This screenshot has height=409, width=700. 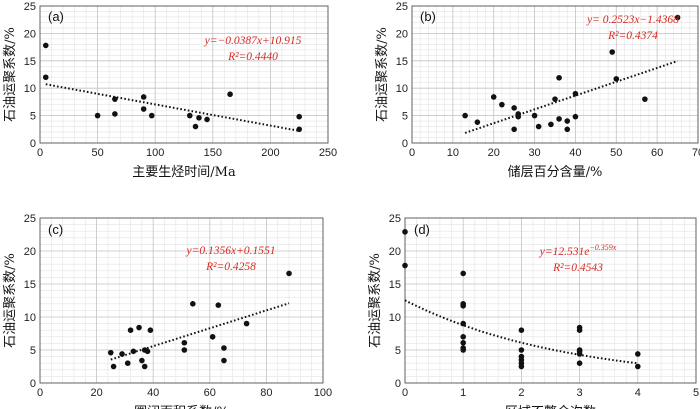 What do you see at coordinates (632, 36) in the screenshot?
I see `fit-r-squared: R²=0.4374` at bounding box center [632, 36].